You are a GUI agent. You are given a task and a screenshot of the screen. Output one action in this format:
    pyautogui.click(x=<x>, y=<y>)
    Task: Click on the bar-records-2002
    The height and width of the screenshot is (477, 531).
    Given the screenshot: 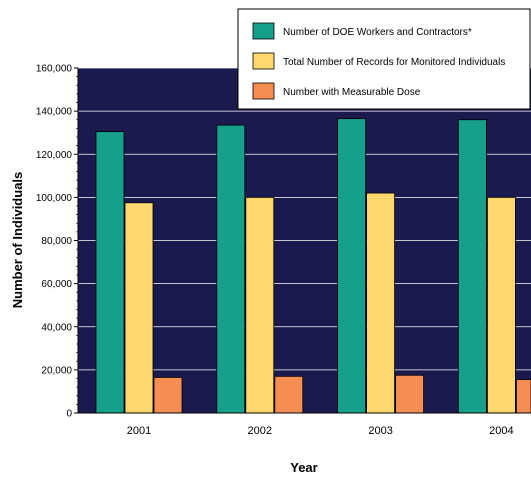 What is the action you would take?
    pyautogui.click(x=260, y=305)
    